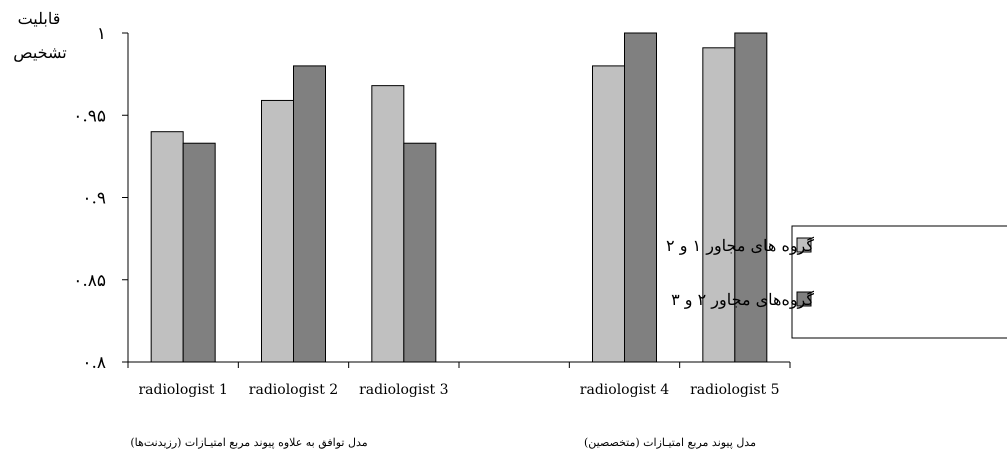 The height and width of the screenshot is (457, 1007). What do you see at coordinates (459, 364) in the screenshot?
I see `x-axis` at bounding box center [459, 364].